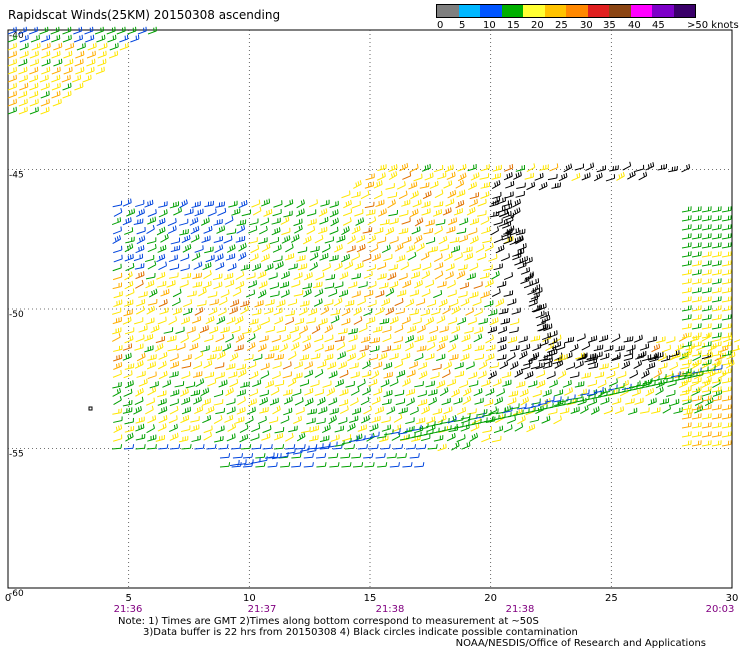 The height and width of the screenshot is (650, 740). Describe the element at coordinates (537, 25) in the screenshot. I see `legend-label: 20` at that location.